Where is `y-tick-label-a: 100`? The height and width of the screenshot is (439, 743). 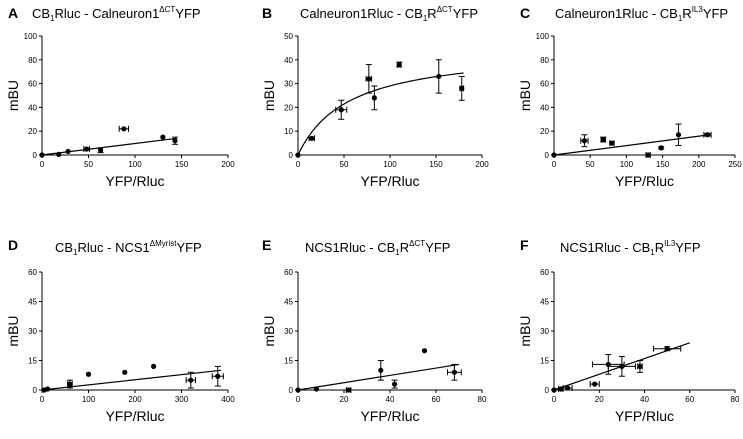 y-tick-label-a: 100 is located at coordinates (31, 36).